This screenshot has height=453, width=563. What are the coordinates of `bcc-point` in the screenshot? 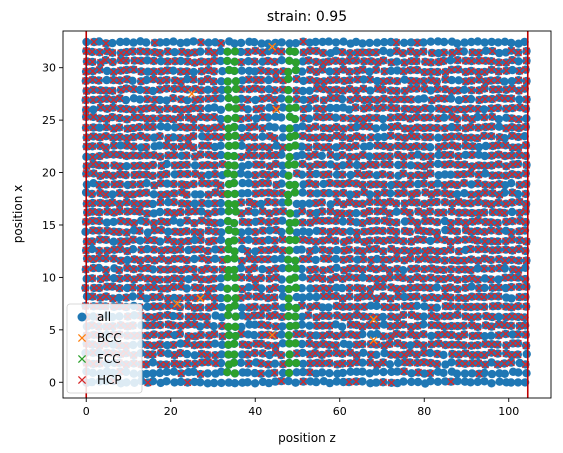 It's located at (373, 340).